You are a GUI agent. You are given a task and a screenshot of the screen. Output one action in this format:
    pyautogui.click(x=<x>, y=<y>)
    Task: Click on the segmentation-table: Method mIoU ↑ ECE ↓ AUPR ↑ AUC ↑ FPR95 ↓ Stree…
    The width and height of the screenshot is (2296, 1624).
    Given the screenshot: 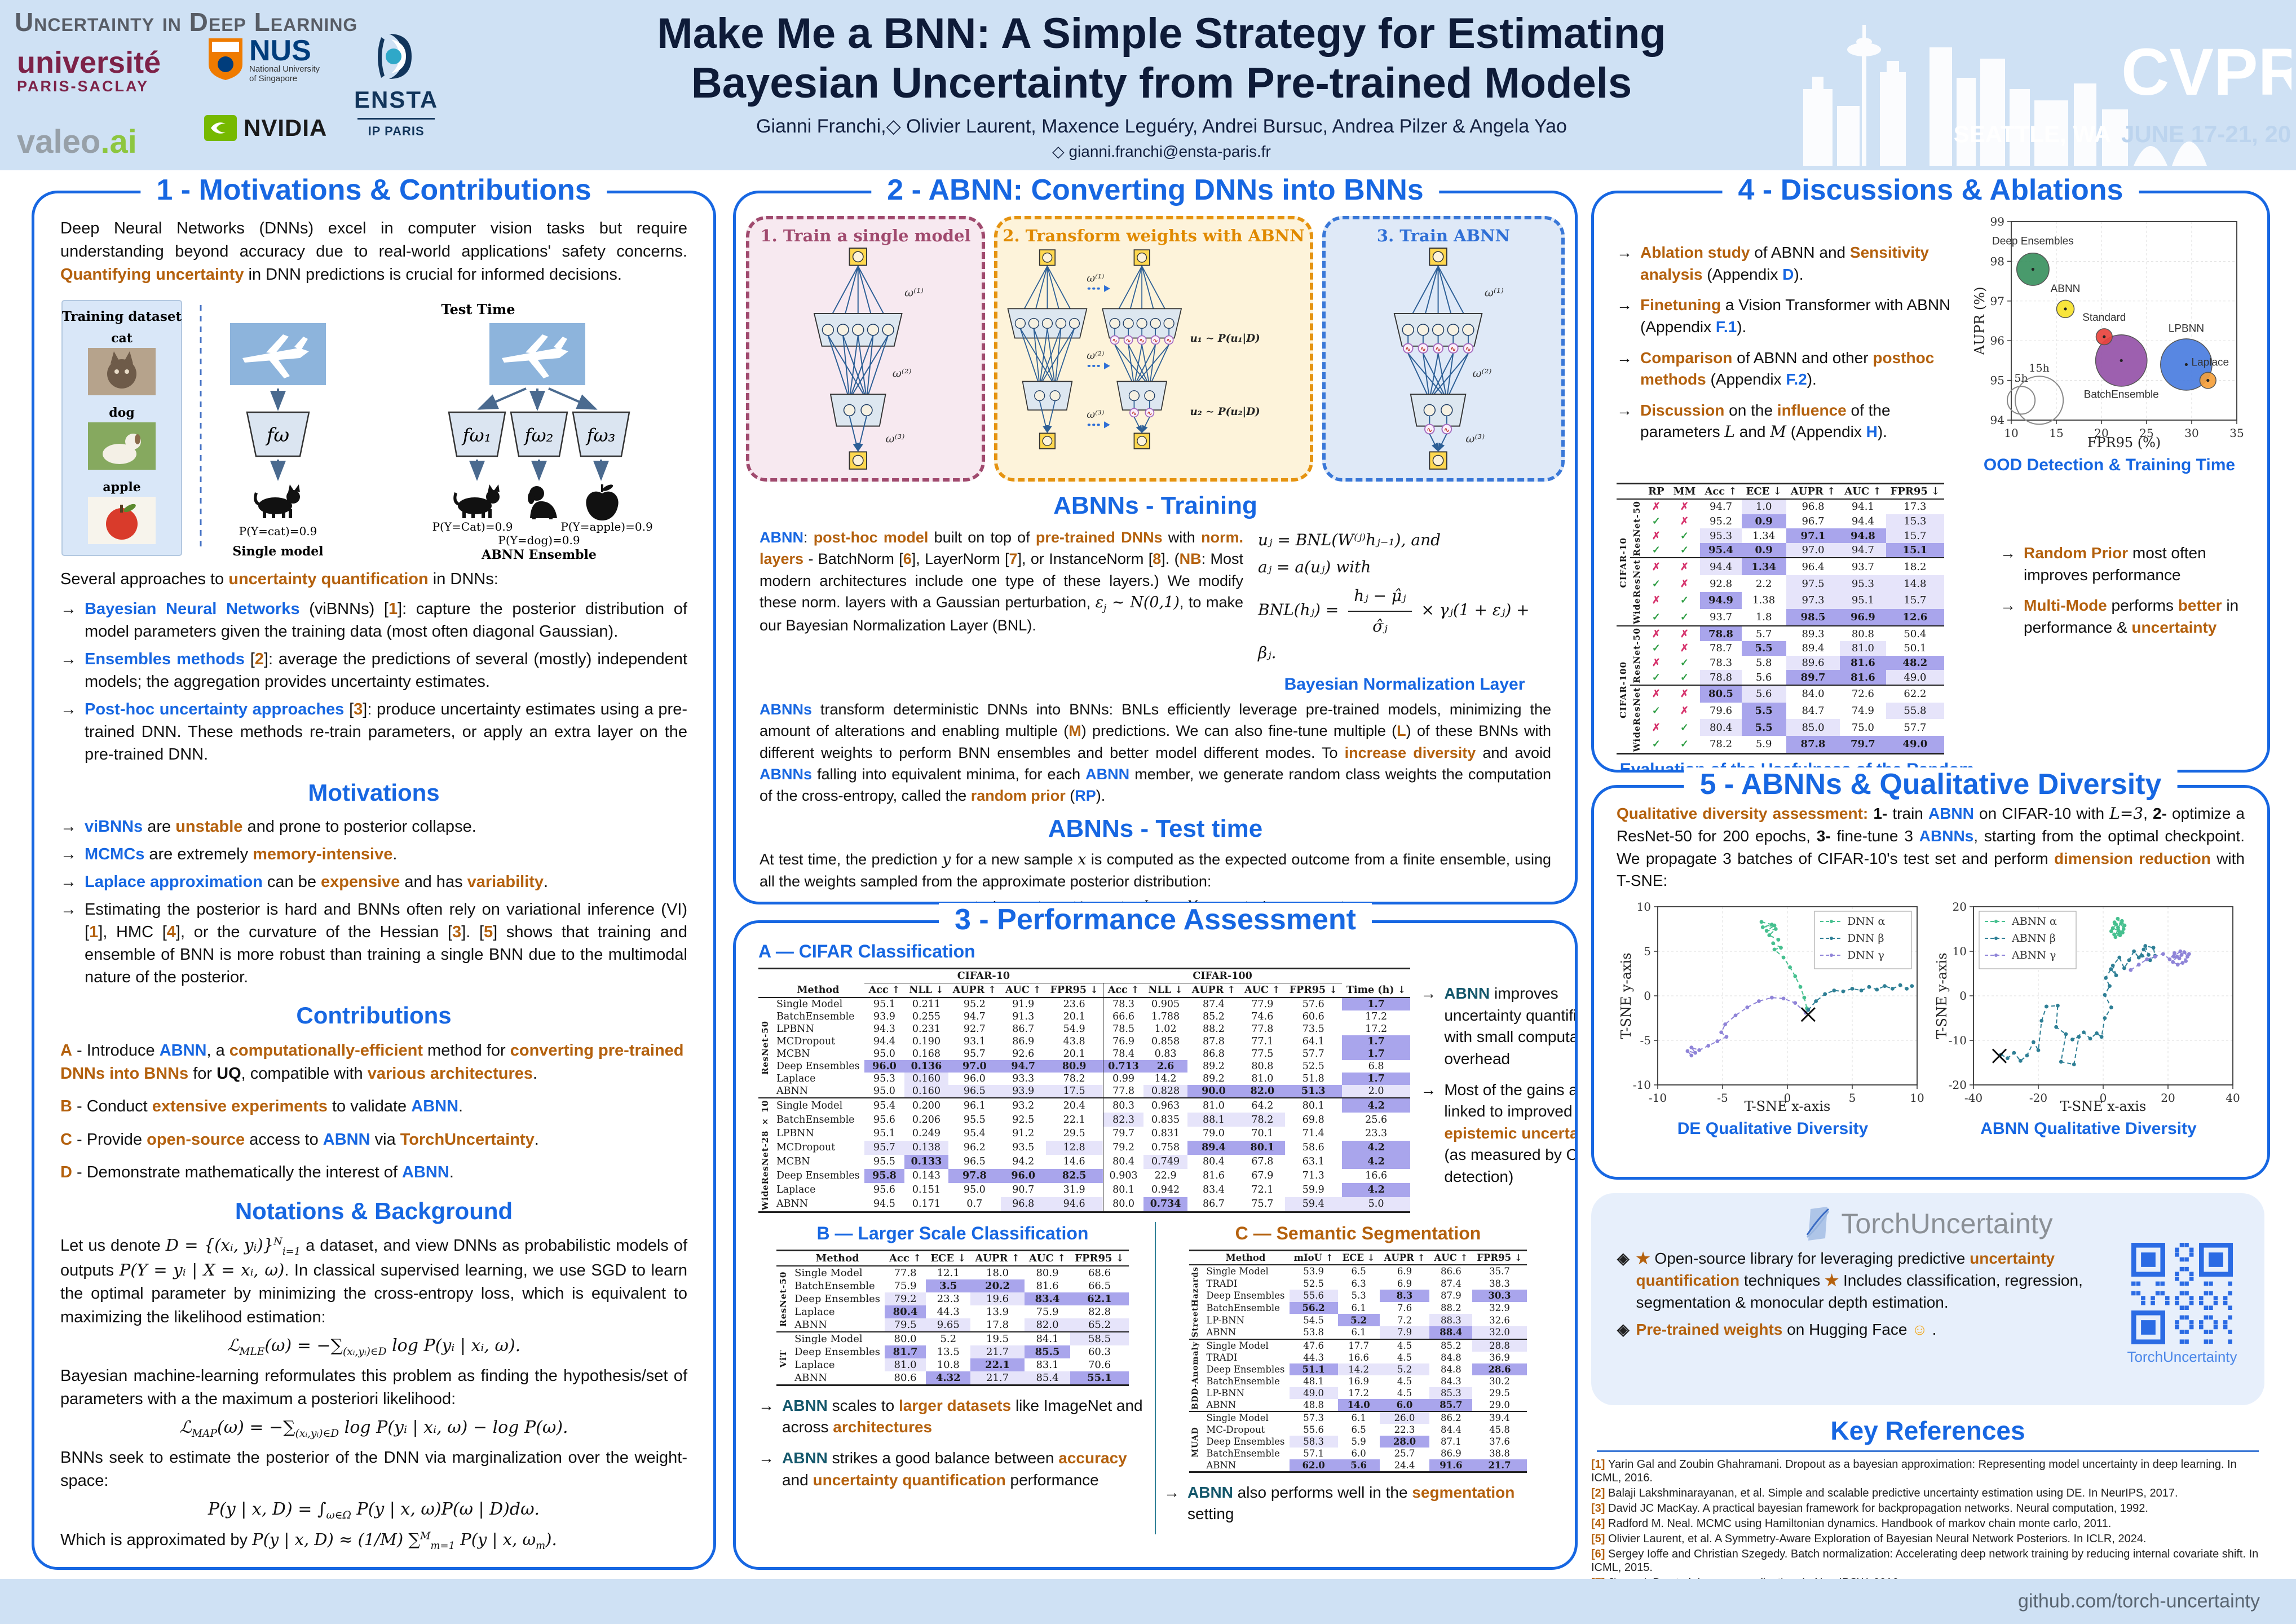 What is the action you would take?
    pyautogui.click(x=1358, y=1361)
    